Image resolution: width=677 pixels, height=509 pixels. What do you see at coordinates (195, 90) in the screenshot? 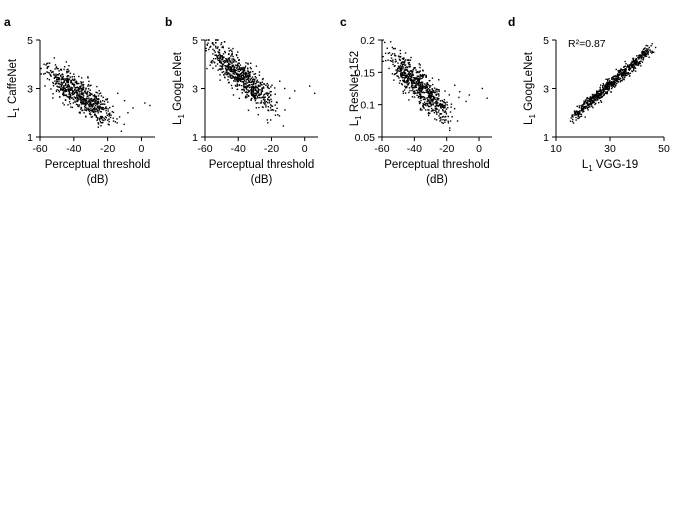
I see `y-tick-label: 3` at bounding box center [195, 90].